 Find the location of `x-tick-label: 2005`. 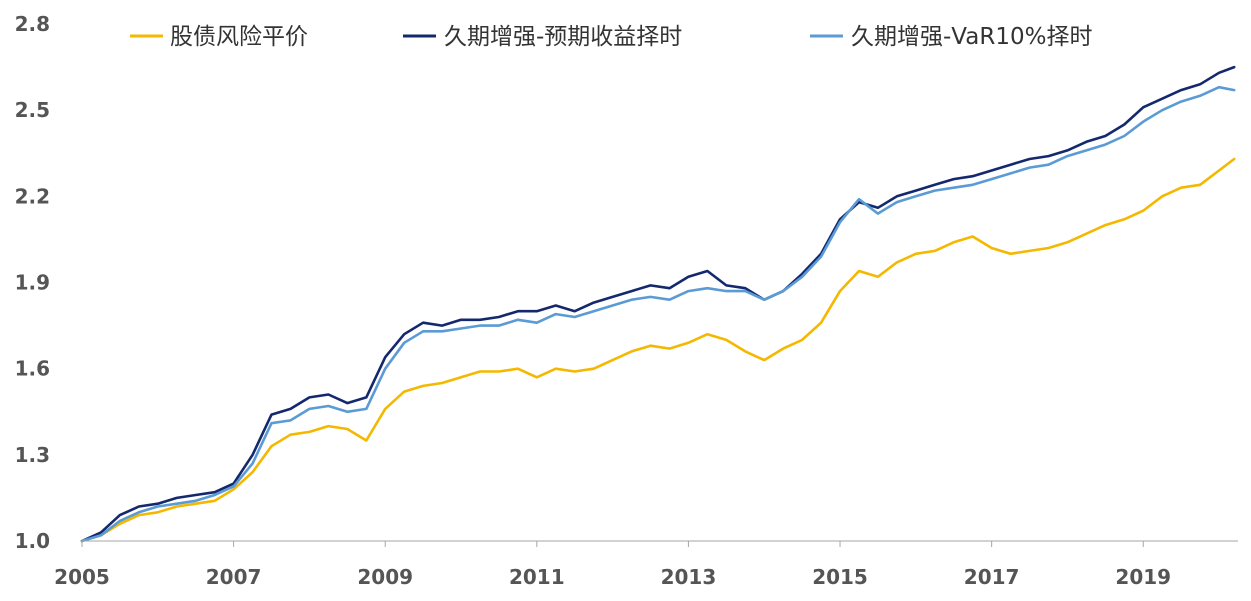

x-tick-label: 2005 is located at coordinates (82, 577).